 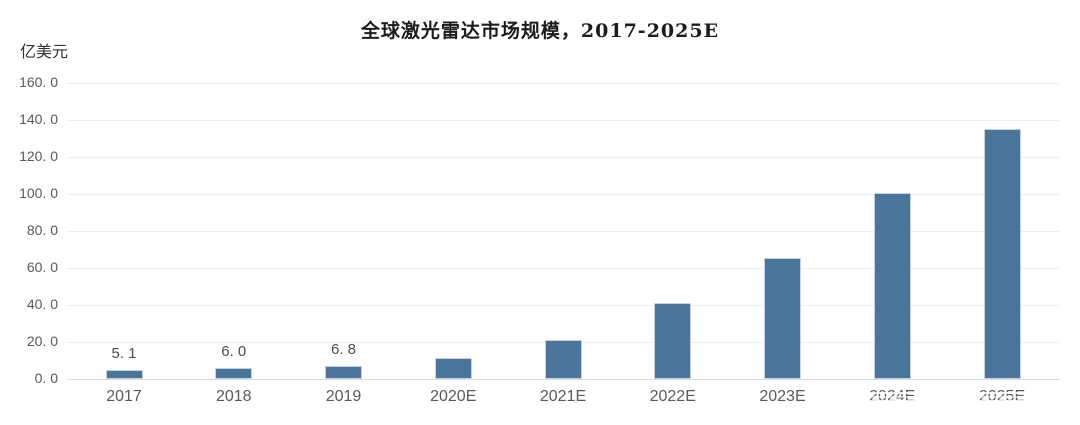 What do you see at coordinates (343, 396) in the screenshot?
I see `x-tick-label: 2019` at bounding box center [343, 396].